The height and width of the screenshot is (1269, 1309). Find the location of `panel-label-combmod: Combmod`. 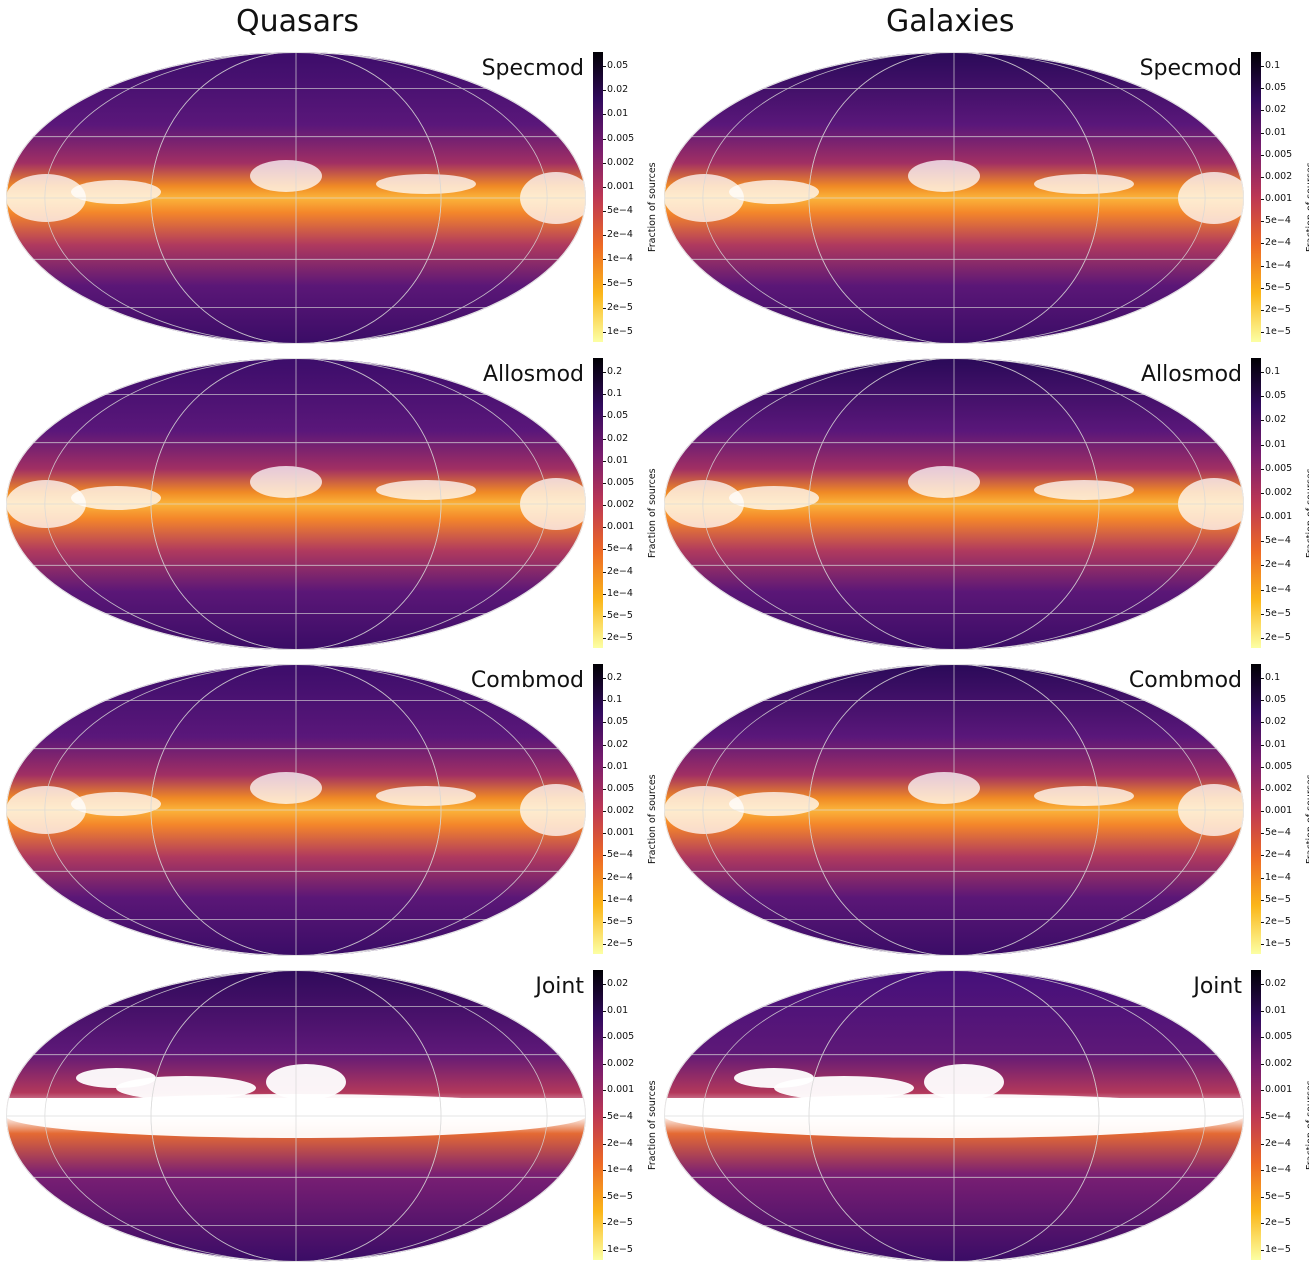

panel-label-combmod: Combmod is located at coordinates (1185, 680).